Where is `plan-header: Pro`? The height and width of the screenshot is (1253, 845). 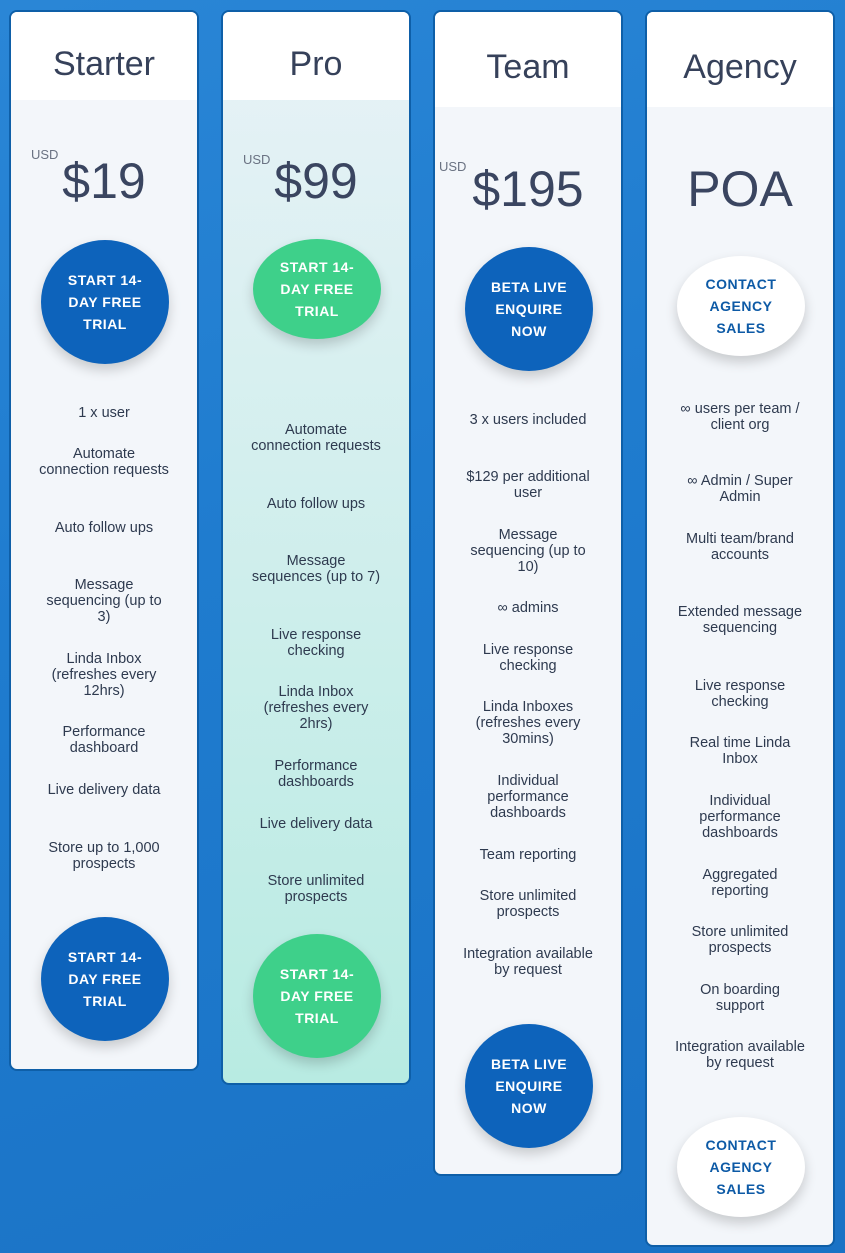
plan-header: Pro is located at coordinates (316, 56).